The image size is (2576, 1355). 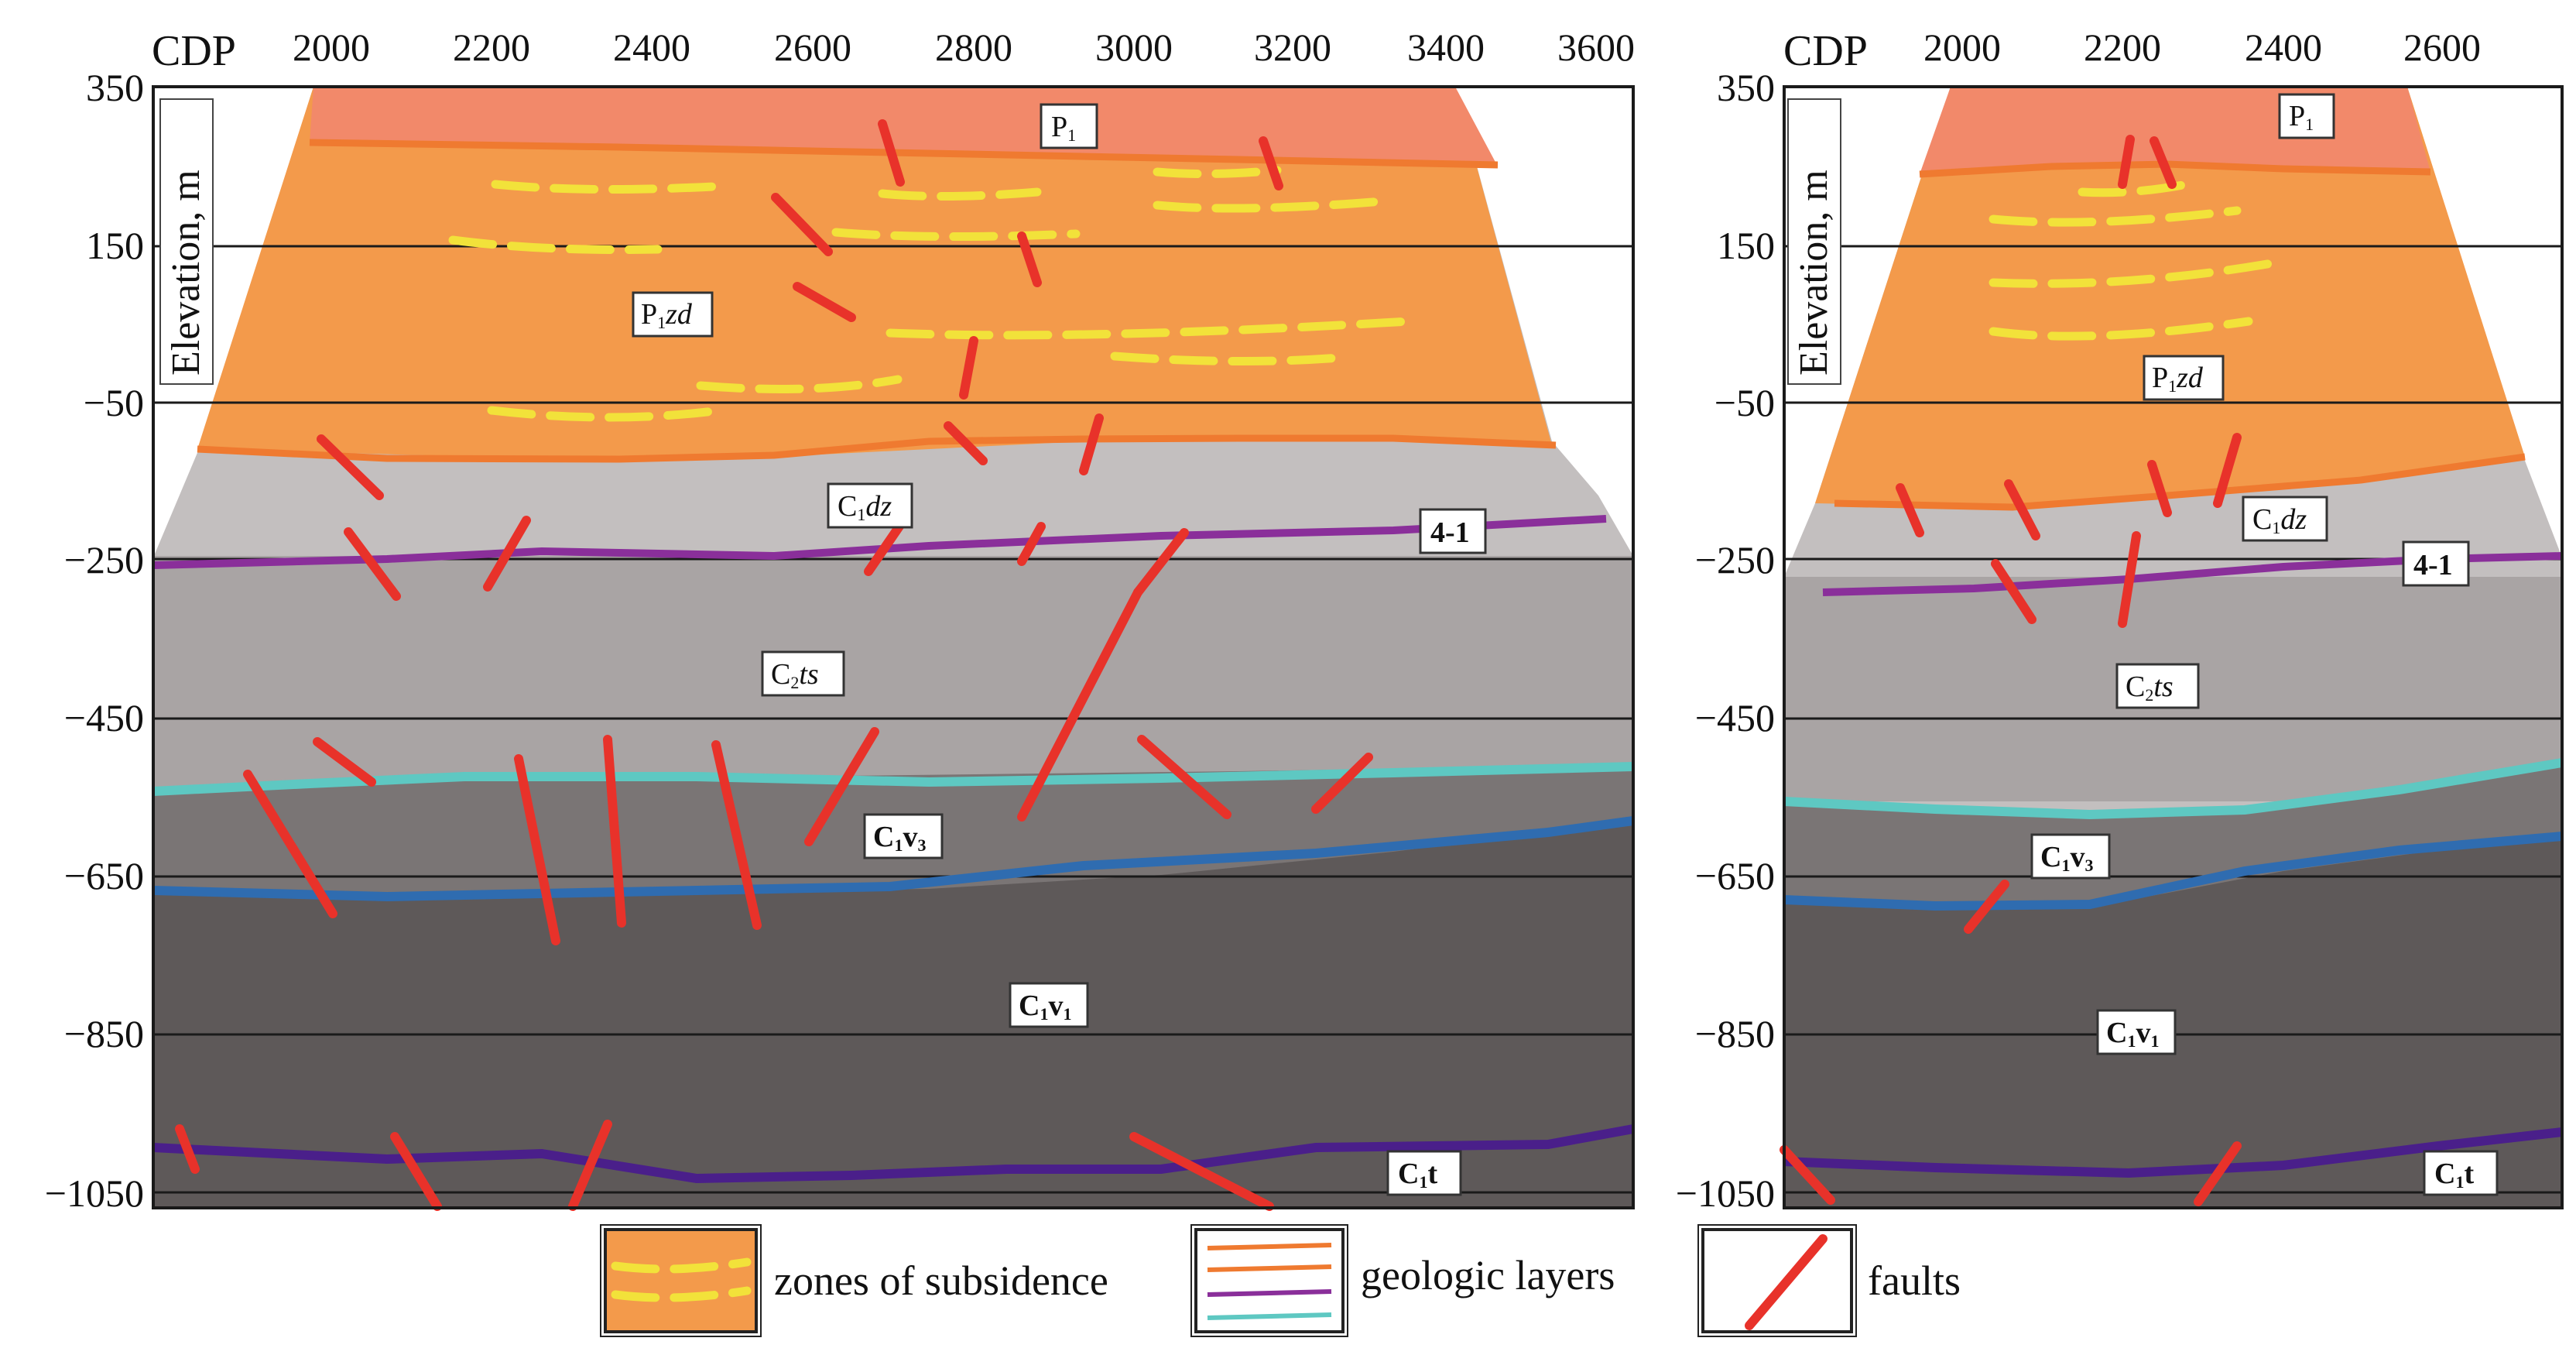 I want to click on right-faults, so click(x=2011, y=670).